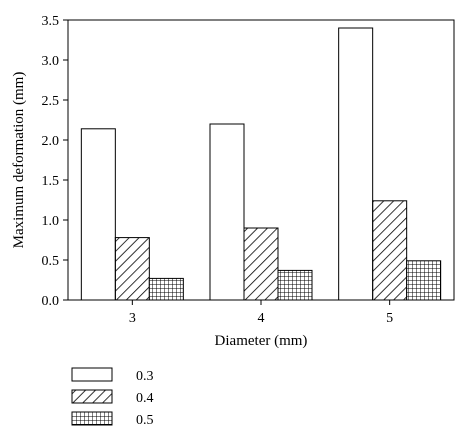 The image size is (474, 442). Describe the element at coordinates (145, 420) in the screenshot. I see `legend-label: 0.5` at that location.